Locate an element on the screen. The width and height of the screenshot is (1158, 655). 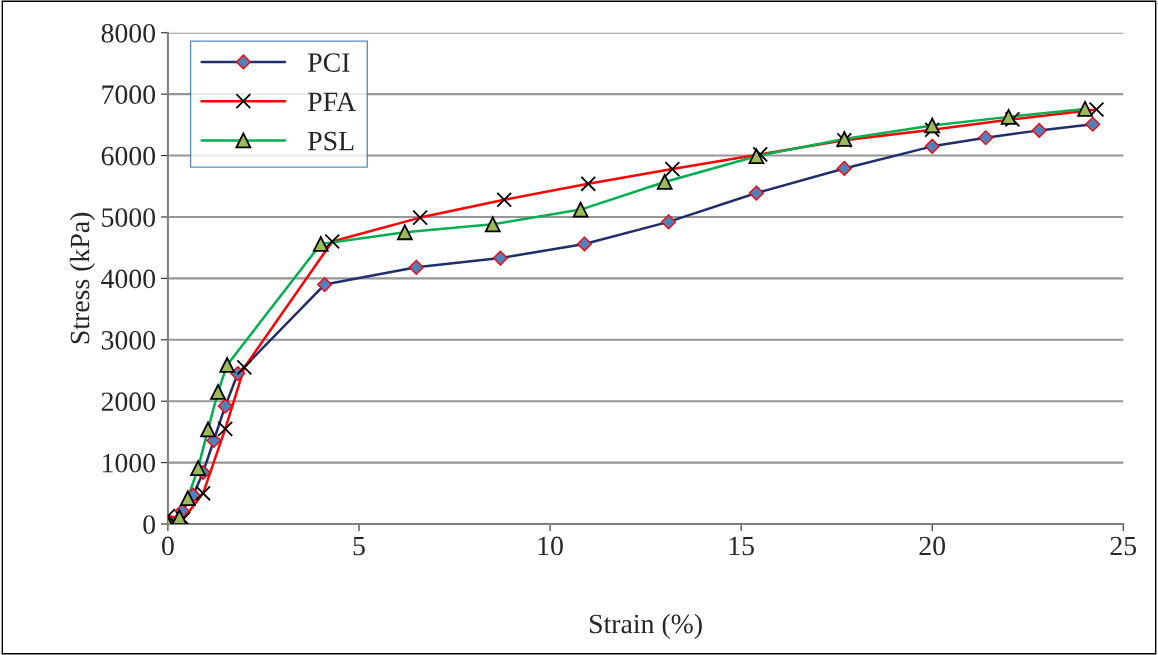
y-tick-label: 7000 is located at coordinates (129, 95).